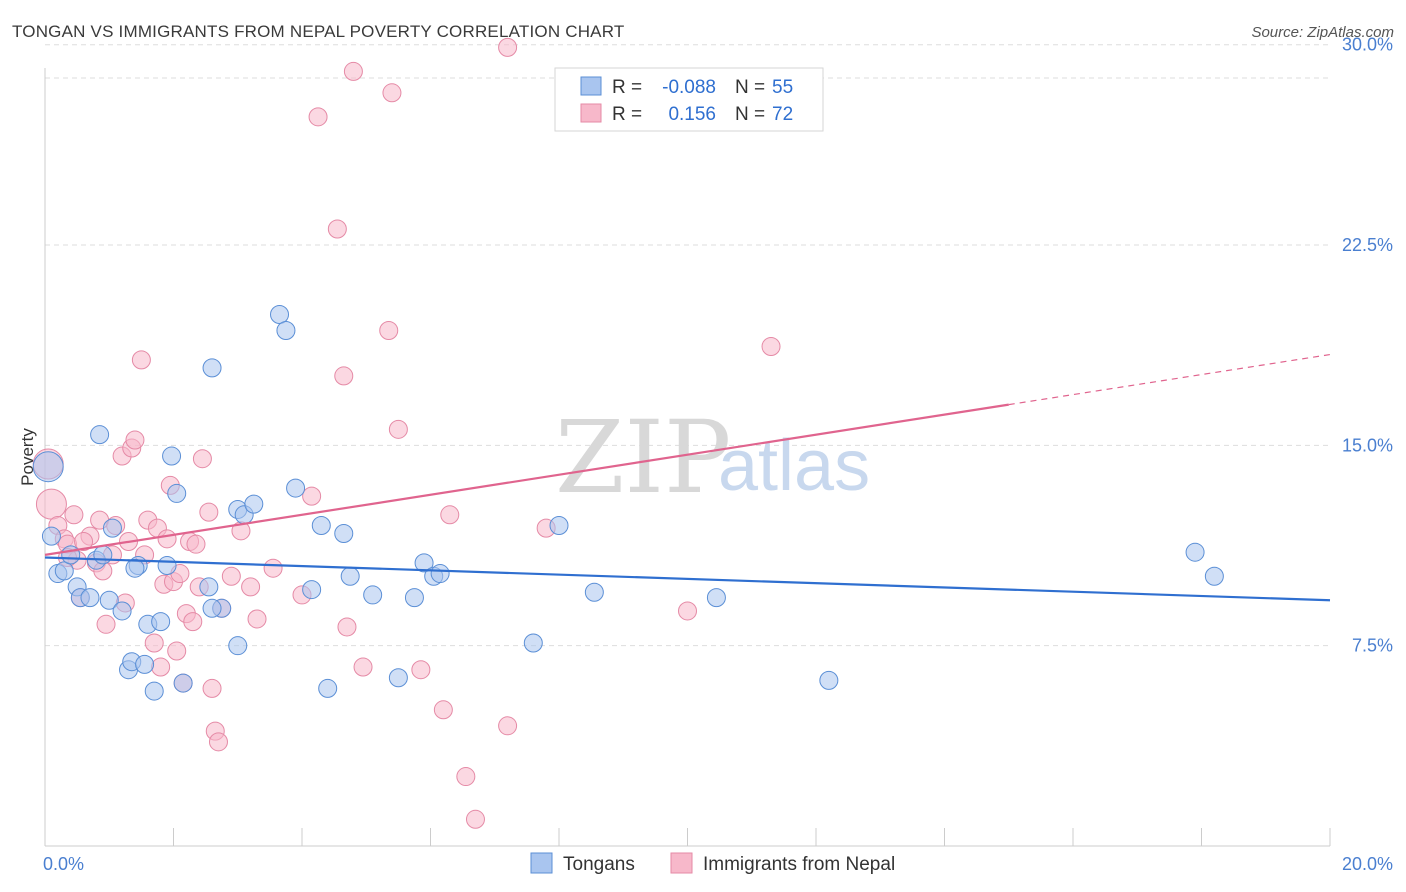  Describe the element at coordinates (1367, 864) in the screenshot. I see `x-tick-label: 20.0%` at that location.